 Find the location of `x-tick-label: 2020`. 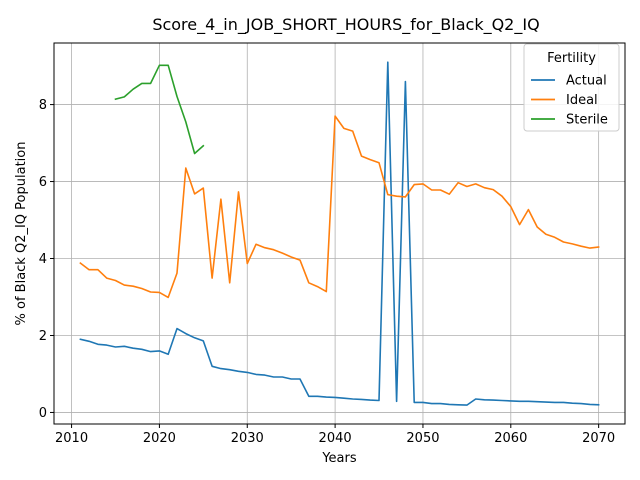

x-tick-label: 2020 is located at coordinates (159, 438).